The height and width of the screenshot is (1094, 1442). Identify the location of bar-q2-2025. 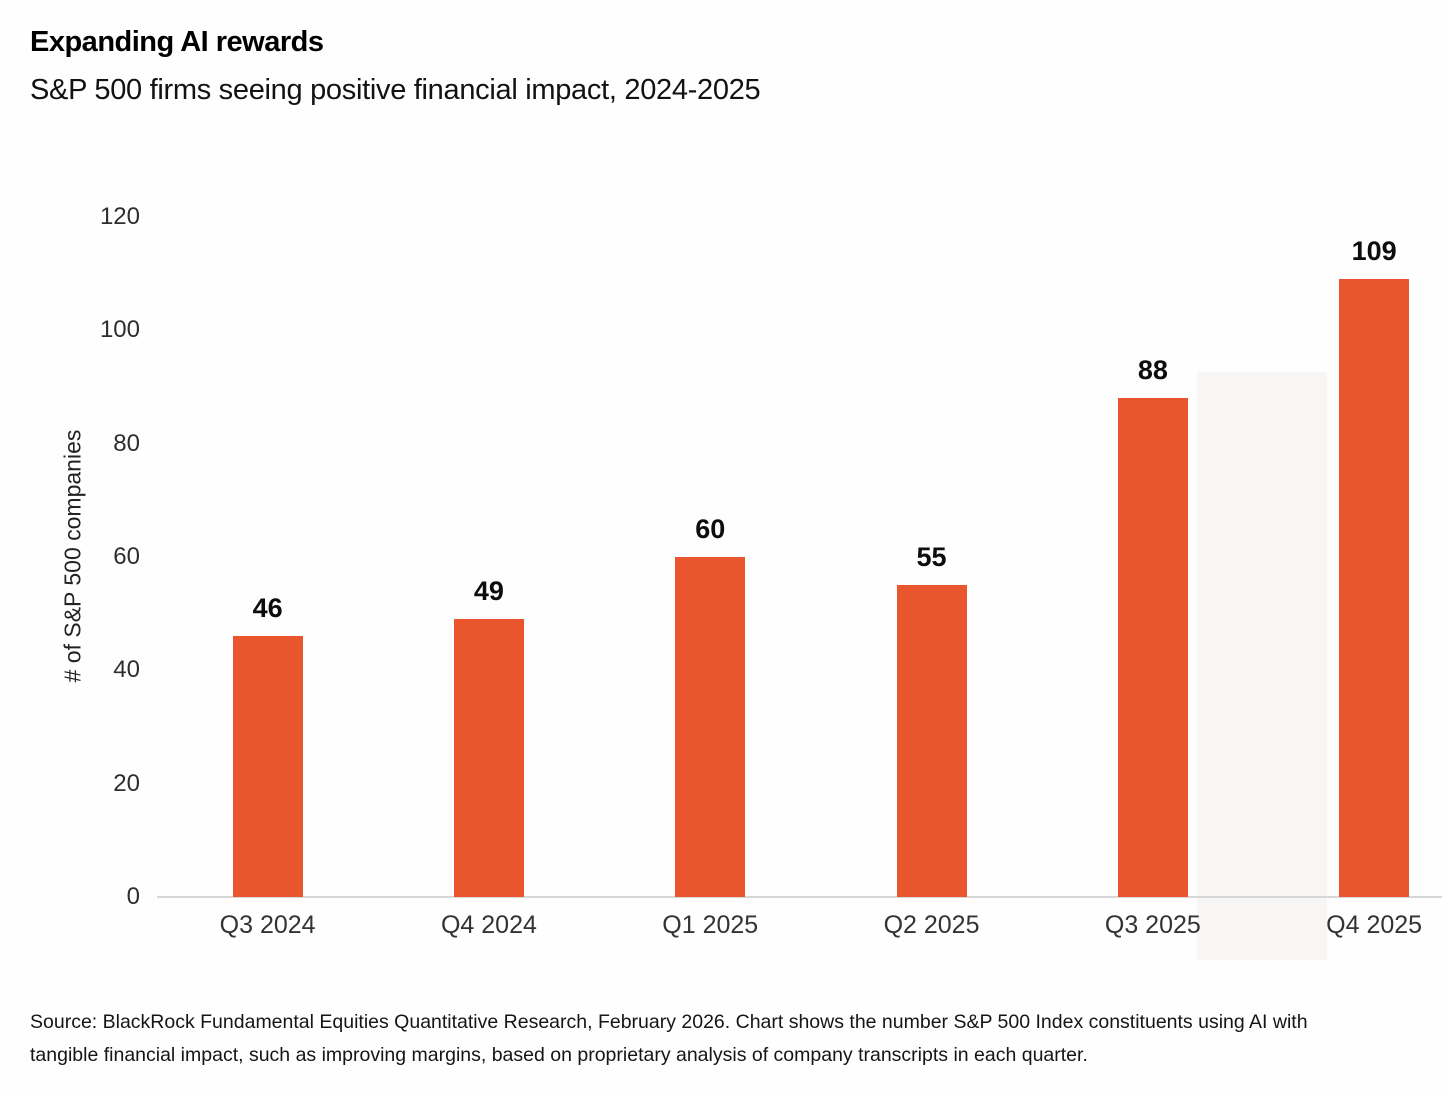
(931, 741).